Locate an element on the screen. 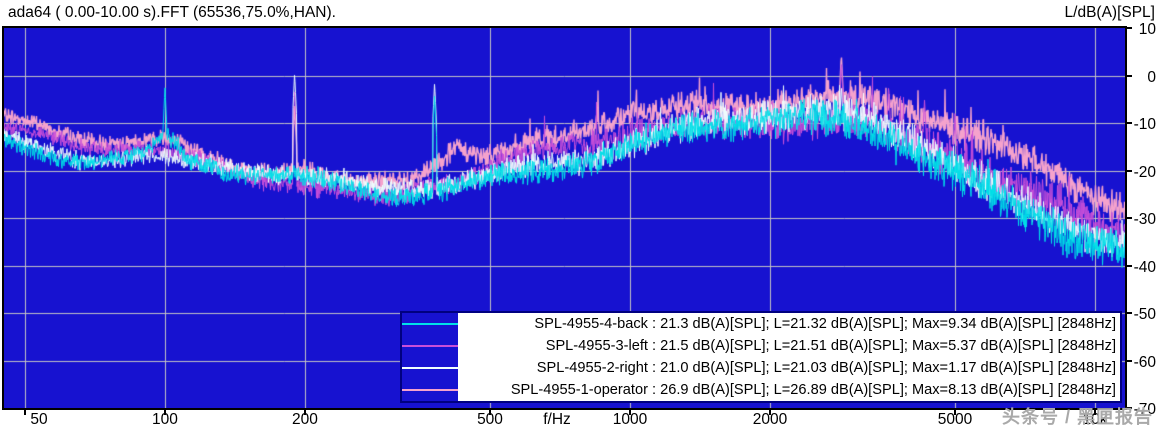  y-tick-label: -50 is located at coordinates (1144, 314).